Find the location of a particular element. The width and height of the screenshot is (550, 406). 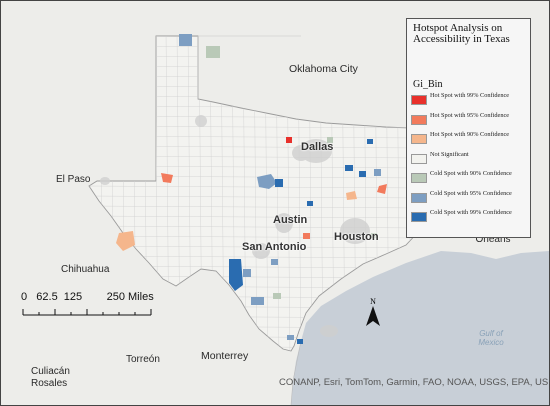

scale-bar-label: 0 62.5 125 250 Miles is located at coordinates (87, 297).